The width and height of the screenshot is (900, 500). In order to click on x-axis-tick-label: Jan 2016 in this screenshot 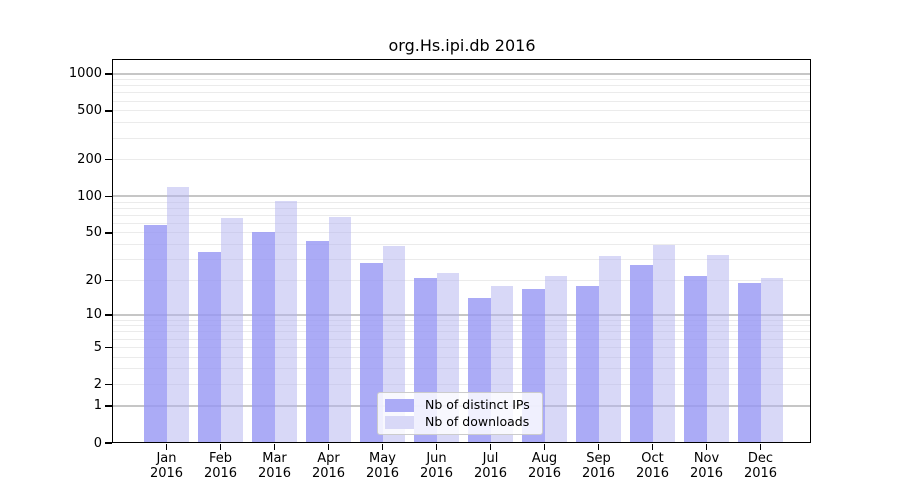, I will do `click(166, 466)`.